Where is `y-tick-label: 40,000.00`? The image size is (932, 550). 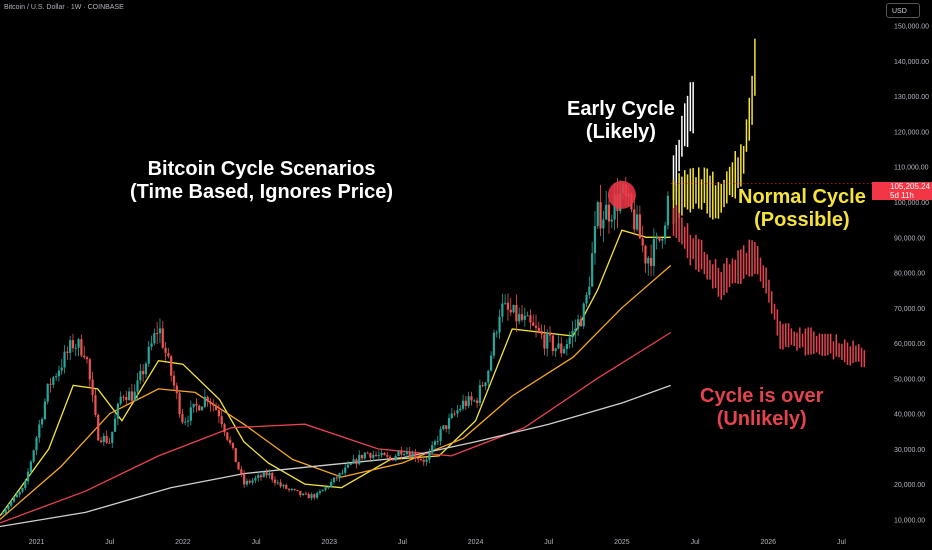 y-tick-label: 40,000.00 is located at coordinates (909, 415).